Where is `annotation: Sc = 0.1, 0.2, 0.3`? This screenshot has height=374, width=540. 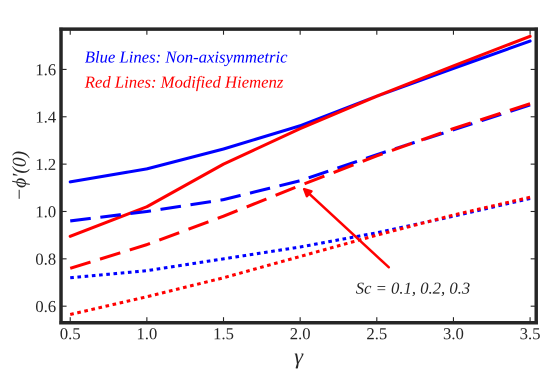 annotation: Sc = 0.1, 0.2, 0.3 is located at coordinates (413, 289).